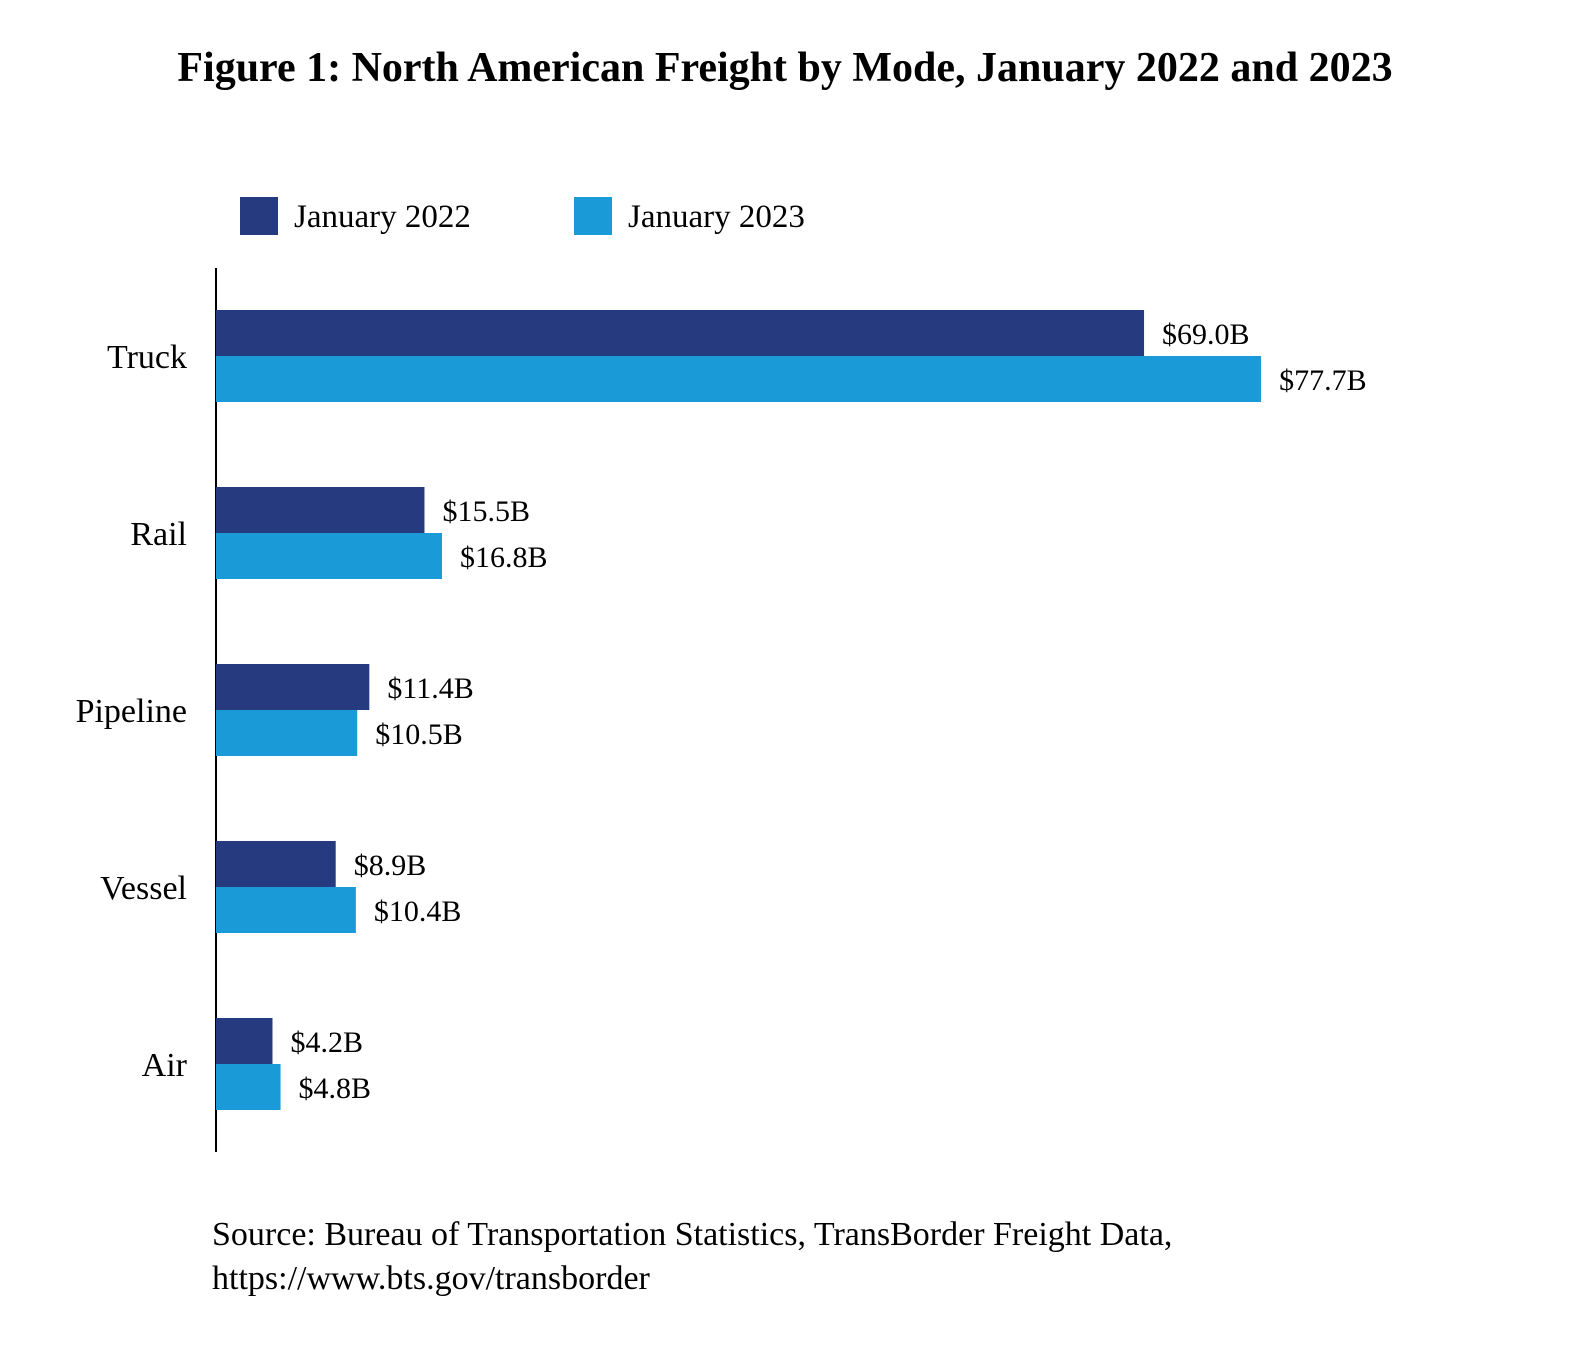 The width and height of the screenshot is (1591, 1355). I want to click on legend-label-1: January 2022, so click(382, 217).